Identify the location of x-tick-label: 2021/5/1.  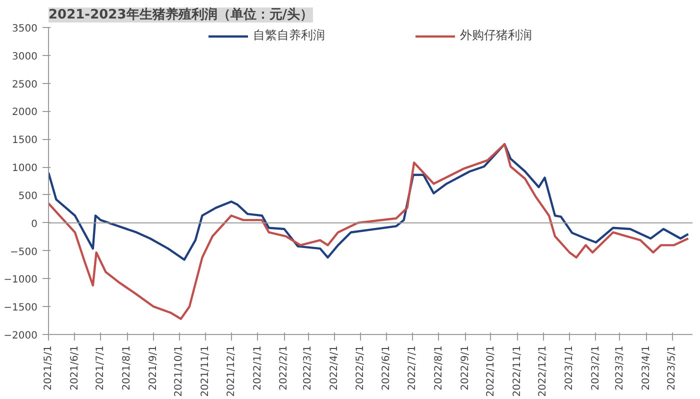
(48, 367).